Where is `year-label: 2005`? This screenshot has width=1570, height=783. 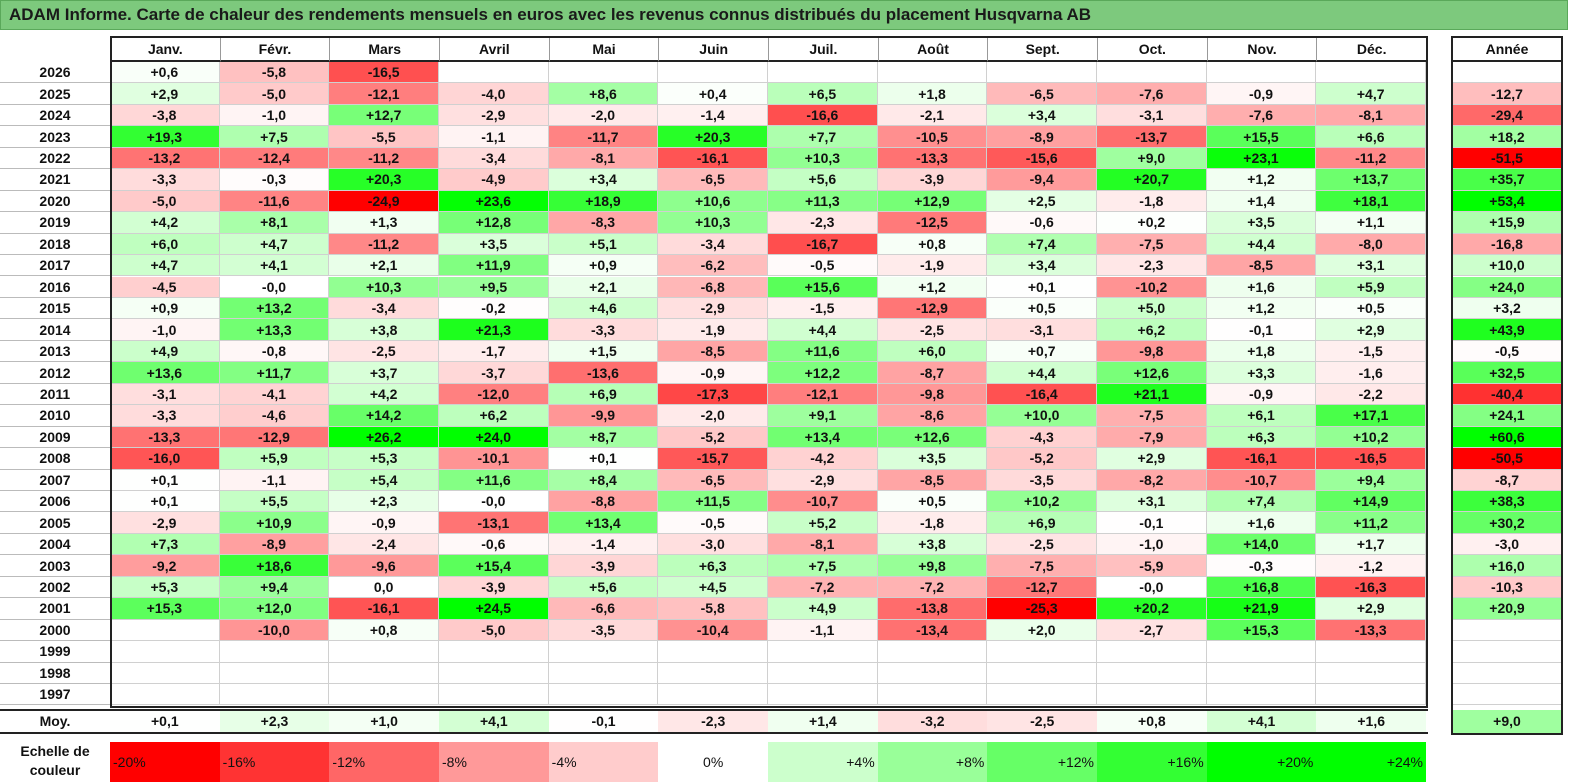 year-label: 2005 is located at coordinates (55, 523).